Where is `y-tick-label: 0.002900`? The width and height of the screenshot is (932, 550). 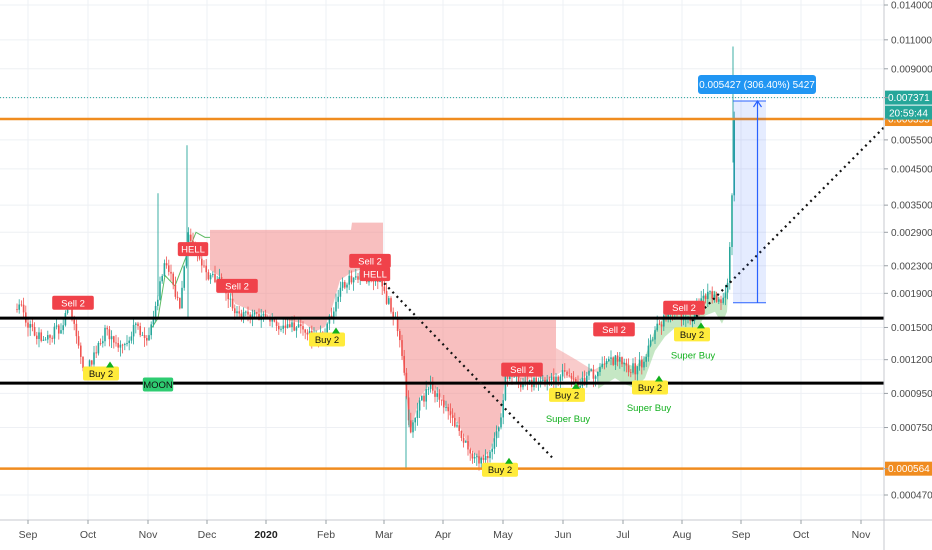
y-tick-label: 0.002900 is located at coordinates (911, 233).